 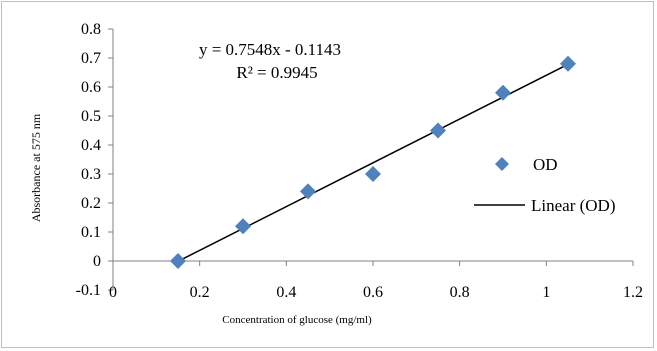 What do you see at coordinates (91, 116) in the screenshot?
I see `y-tick-label: 0.5` at bounding box center [91, 116].